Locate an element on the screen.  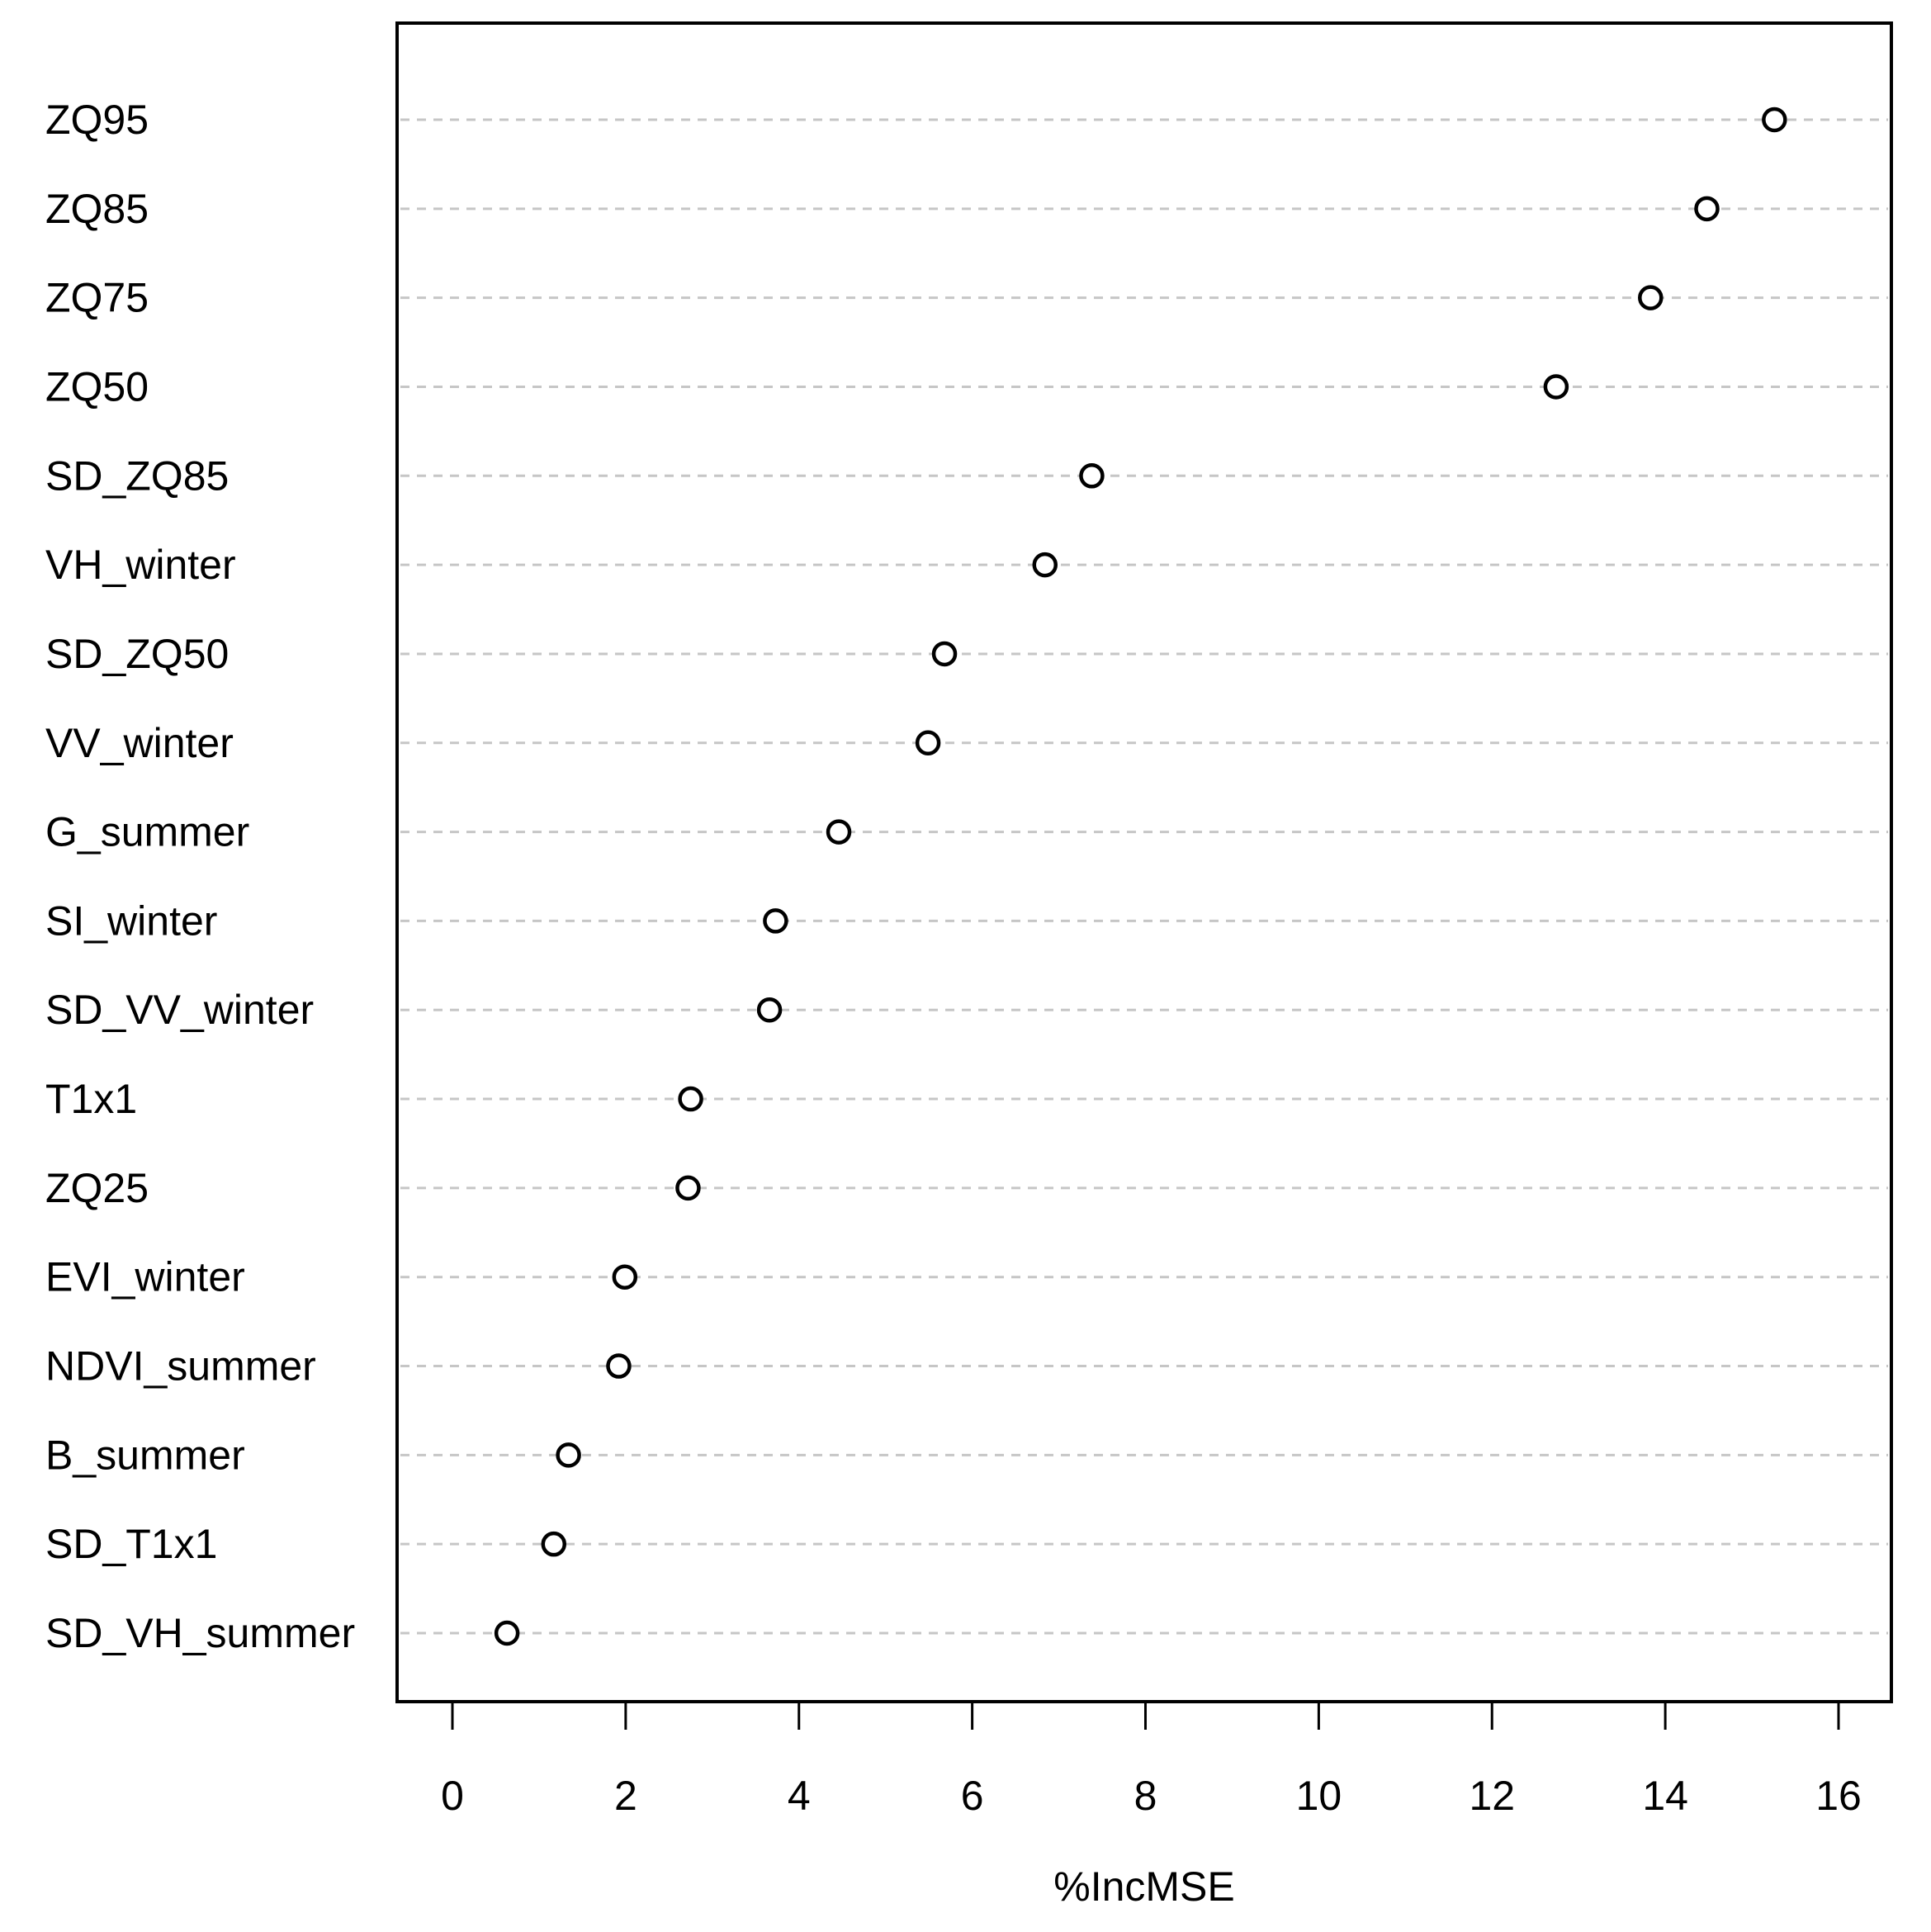
x-tick-label: 2 is located at coordinates (625, 1796).